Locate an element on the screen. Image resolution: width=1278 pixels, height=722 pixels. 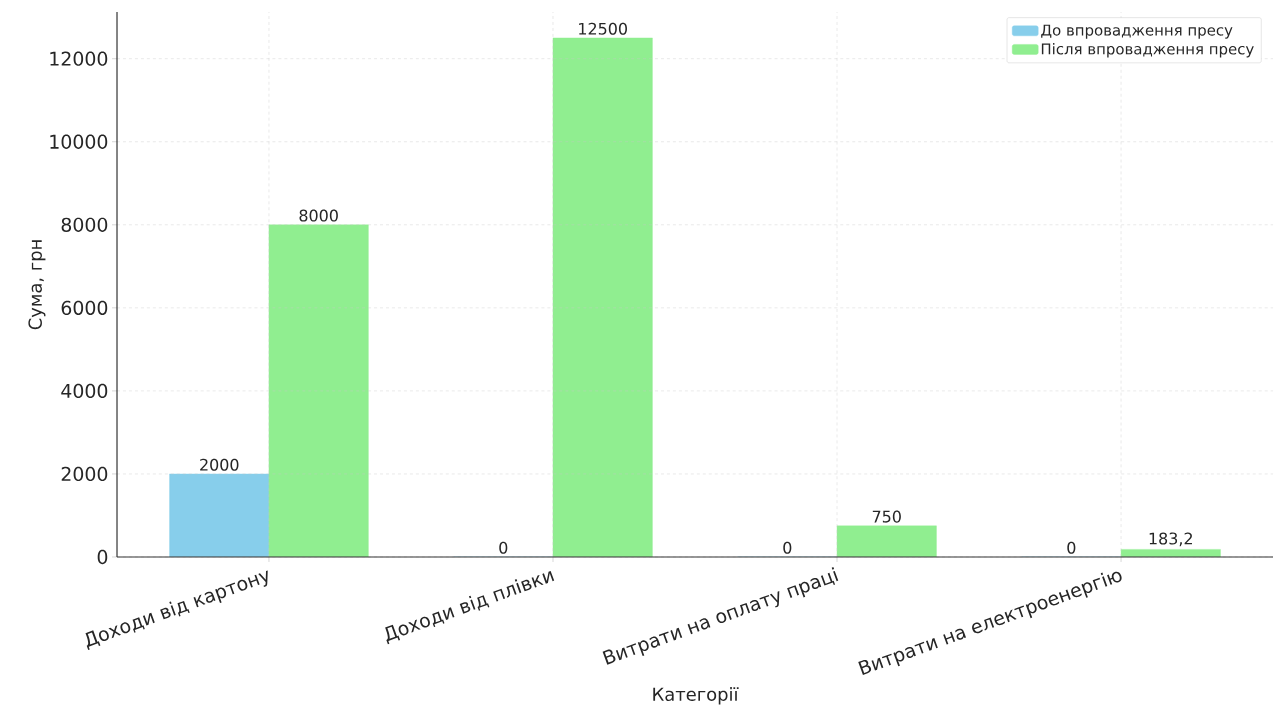
legend-label: Після впровадження пресу is located at coordinates (1147, 50).